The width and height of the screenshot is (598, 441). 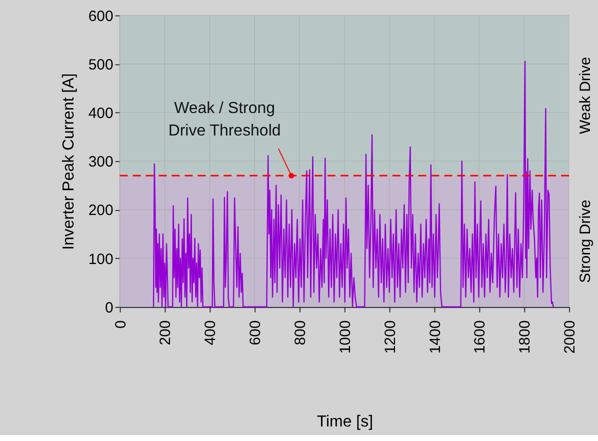 What do you see at coordinates (165, 333) in the screenshot?
I see `x-tick-label: 200` at bounding box center [165, 333].